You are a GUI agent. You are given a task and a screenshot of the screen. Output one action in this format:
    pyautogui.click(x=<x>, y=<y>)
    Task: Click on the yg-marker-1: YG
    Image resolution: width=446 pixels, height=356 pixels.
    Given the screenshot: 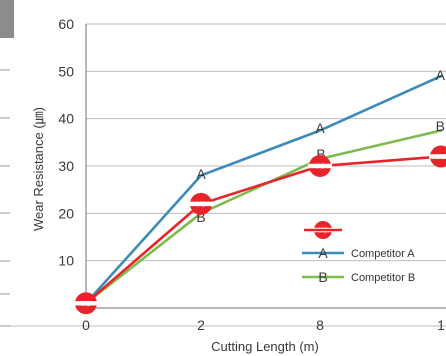 What is the action you would take?
    pyautogui.click(x=201, y=203)
    